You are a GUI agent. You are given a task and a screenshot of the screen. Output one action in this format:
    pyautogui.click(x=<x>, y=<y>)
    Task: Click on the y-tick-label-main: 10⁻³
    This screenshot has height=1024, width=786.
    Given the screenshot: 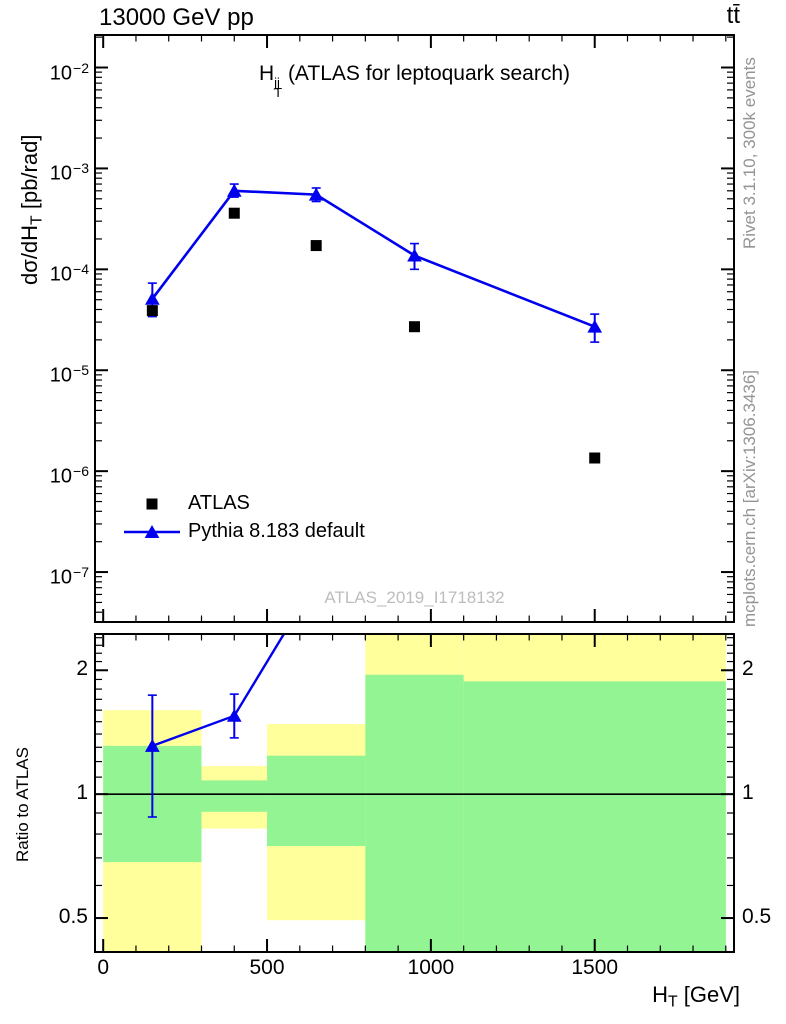 What is the action you would take?
    pyautogui.click(x=69, y=173)
    